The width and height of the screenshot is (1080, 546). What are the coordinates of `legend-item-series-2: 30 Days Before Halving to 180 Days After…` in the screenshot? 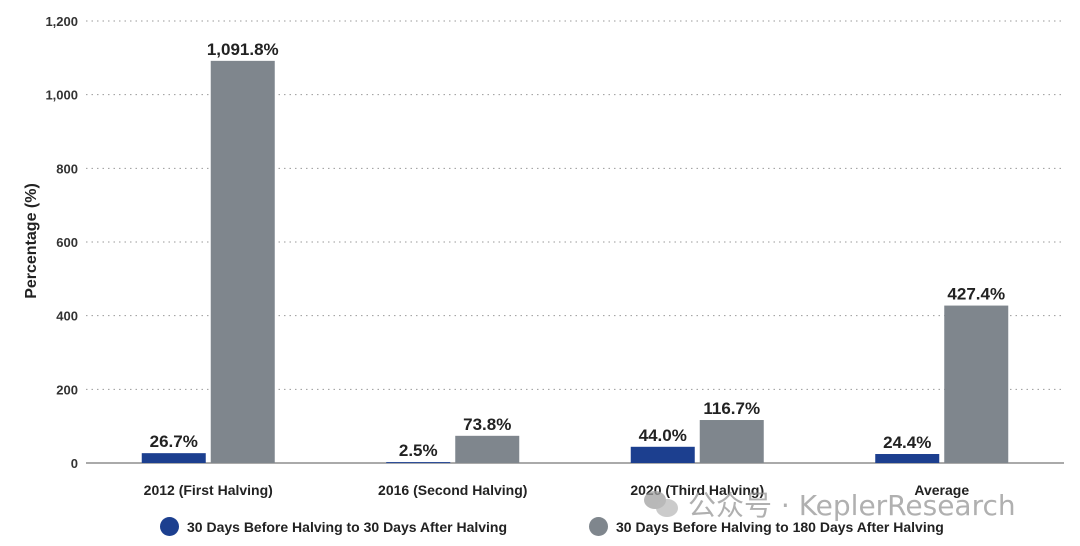 It's located at (766, 526).